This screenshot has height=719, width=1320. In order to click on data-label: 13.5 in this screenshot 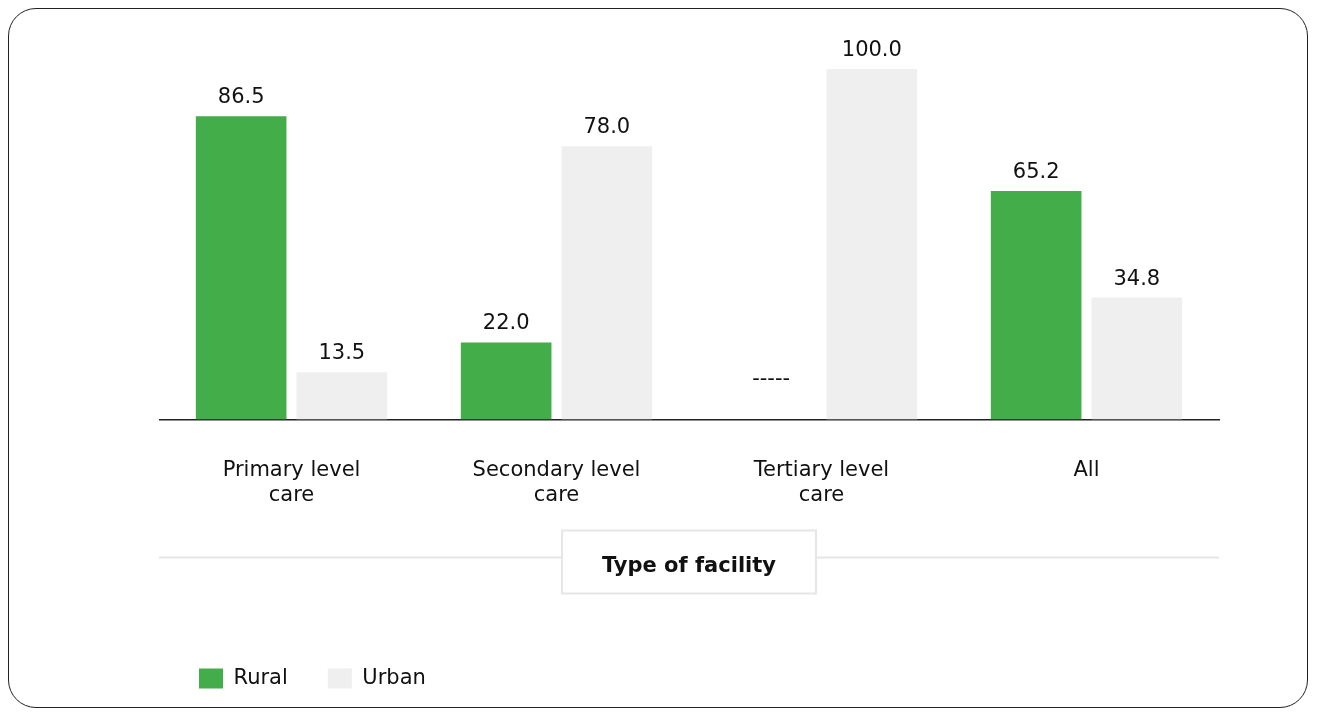, I will do `click(342, 352)`.